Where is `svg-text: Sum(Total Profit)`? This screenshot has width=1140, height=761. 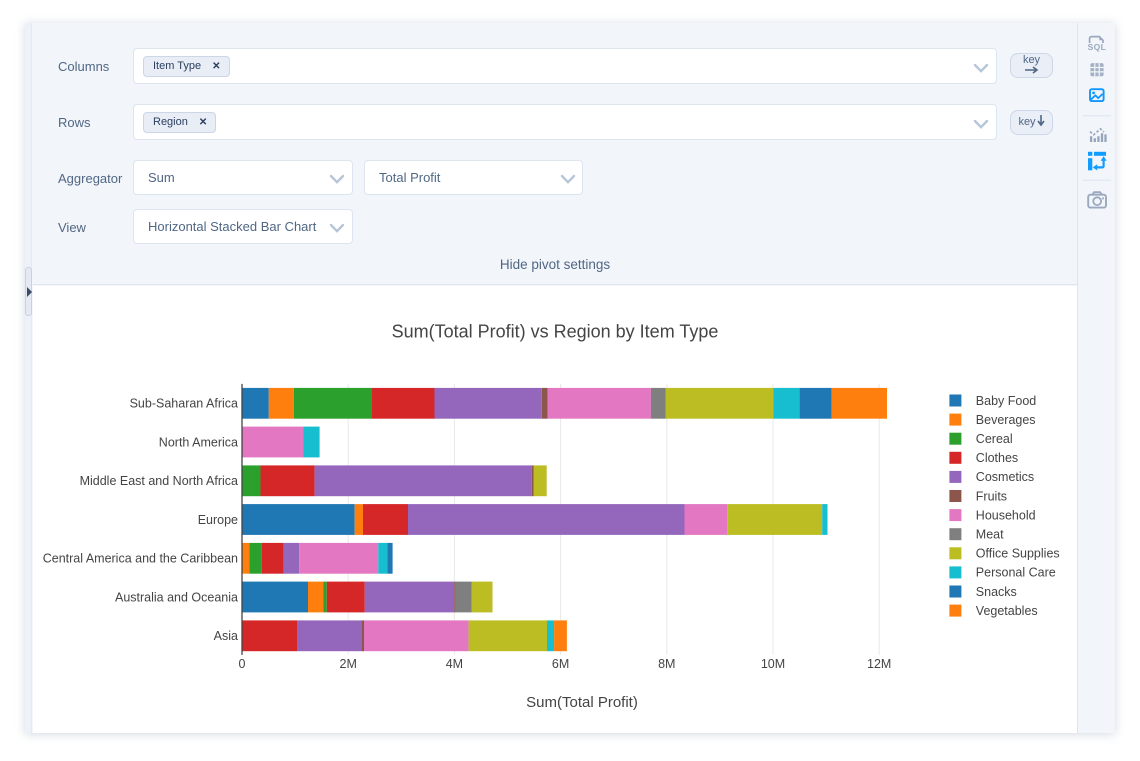 svg-text: Sum(Total Profit) is located at coordinates (582, 702).